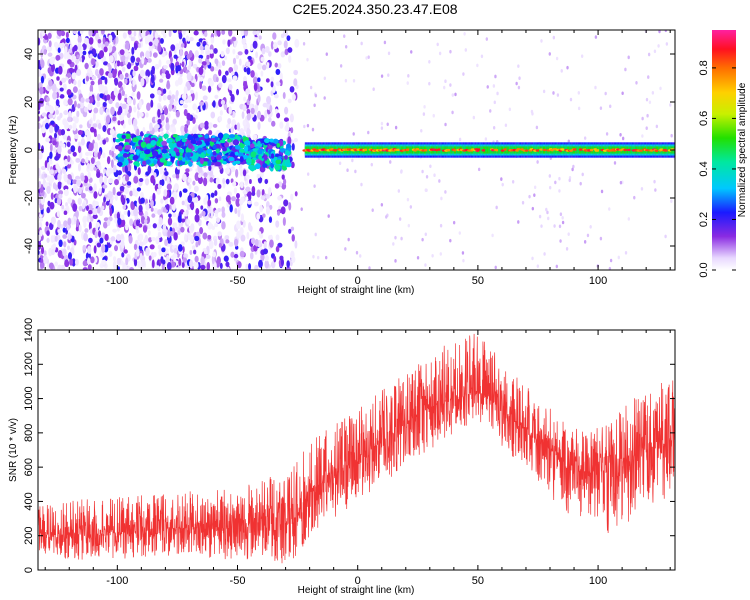 This screenshot has width=750, height=600. Describe the element at coordinates (375, 9) in the screenshot. I see `chart-title: C2E5.2024.350.23.47.E08` at that location.